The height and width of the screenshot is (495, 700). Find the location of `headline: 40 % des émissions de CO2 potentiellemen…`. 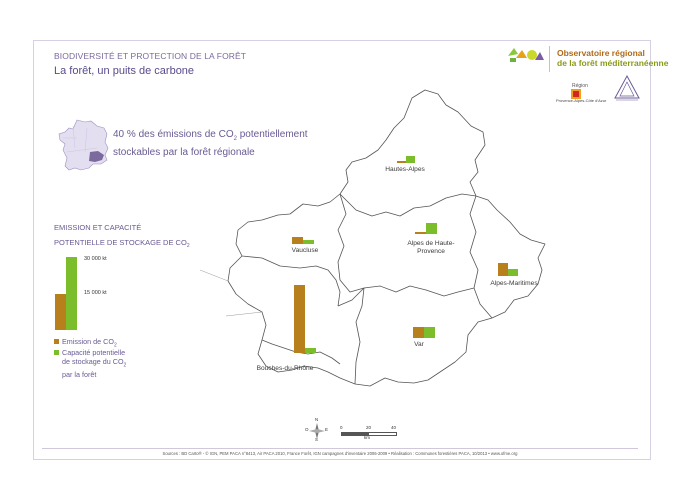

headline: 40 % des émissions de CO2 potentiellemen… is located at coordinates (213, 143).